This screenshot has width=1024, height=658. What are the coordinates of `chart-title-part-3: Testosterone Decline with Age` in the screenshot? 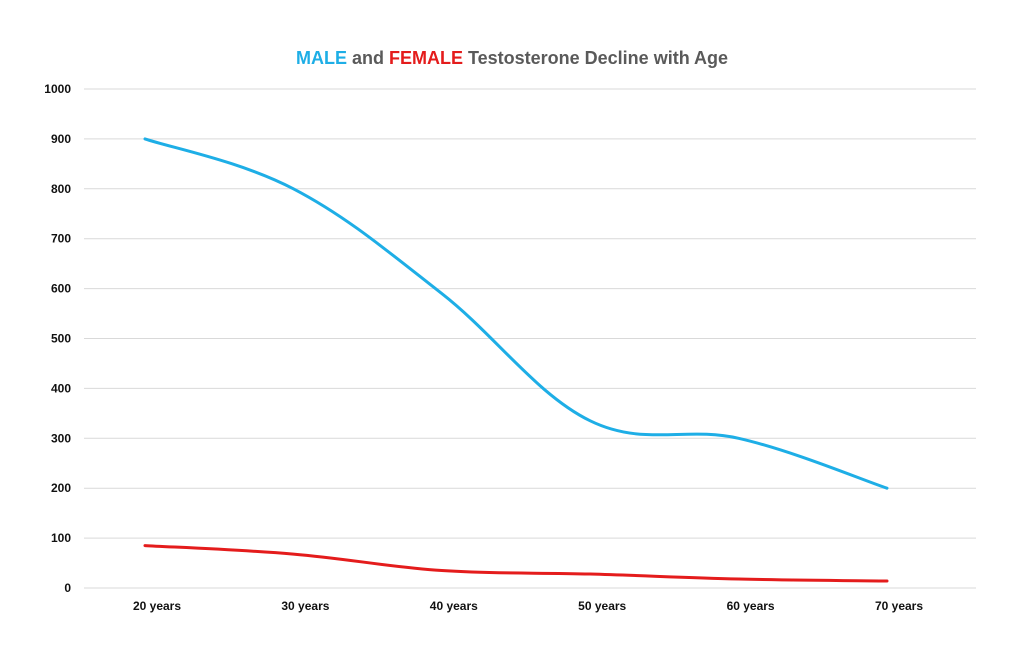 It's located at (595, 58).